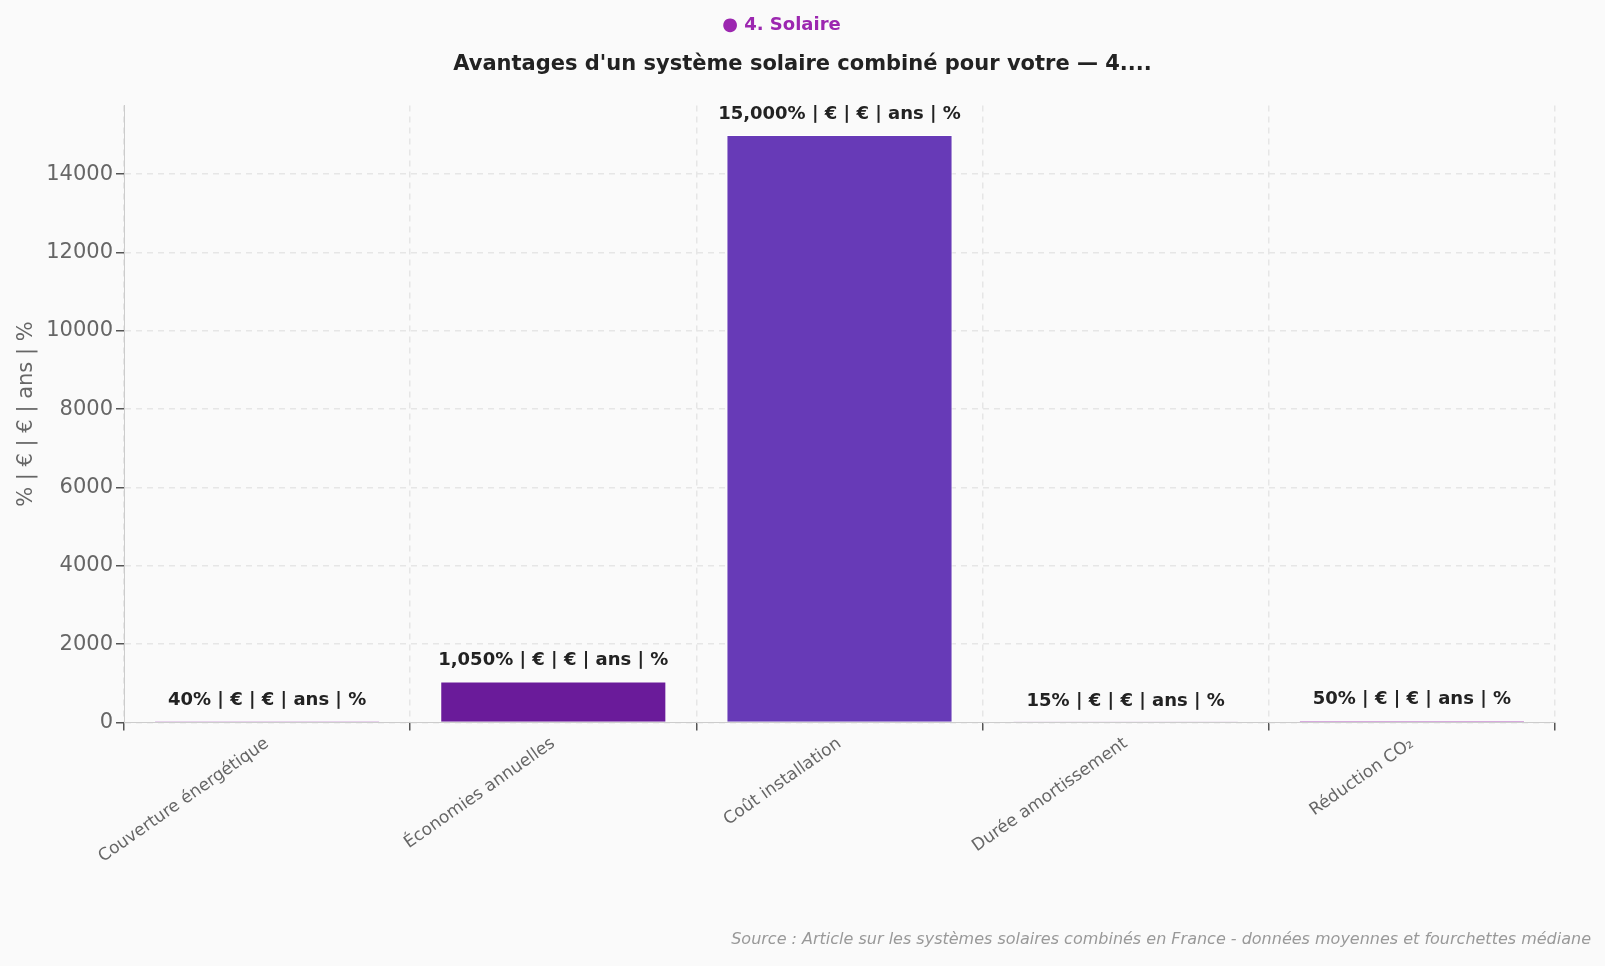  Describe the element at coordinates (1412, 698) in the screenshot. I see `data-label: 50% | € | € | ans | %` at that location.